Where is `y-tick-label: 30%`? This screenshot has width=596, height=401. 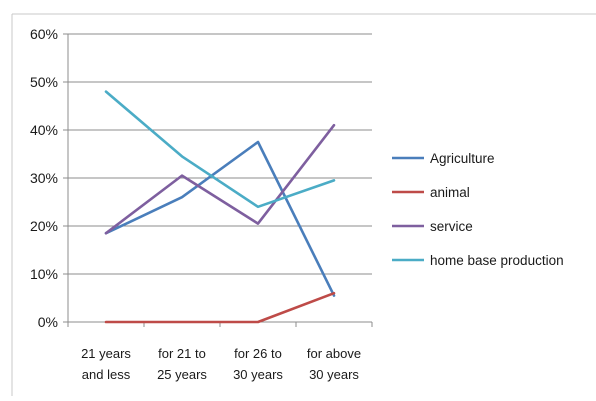
y-tick-label: 30% is located at coordinates (44, 178).